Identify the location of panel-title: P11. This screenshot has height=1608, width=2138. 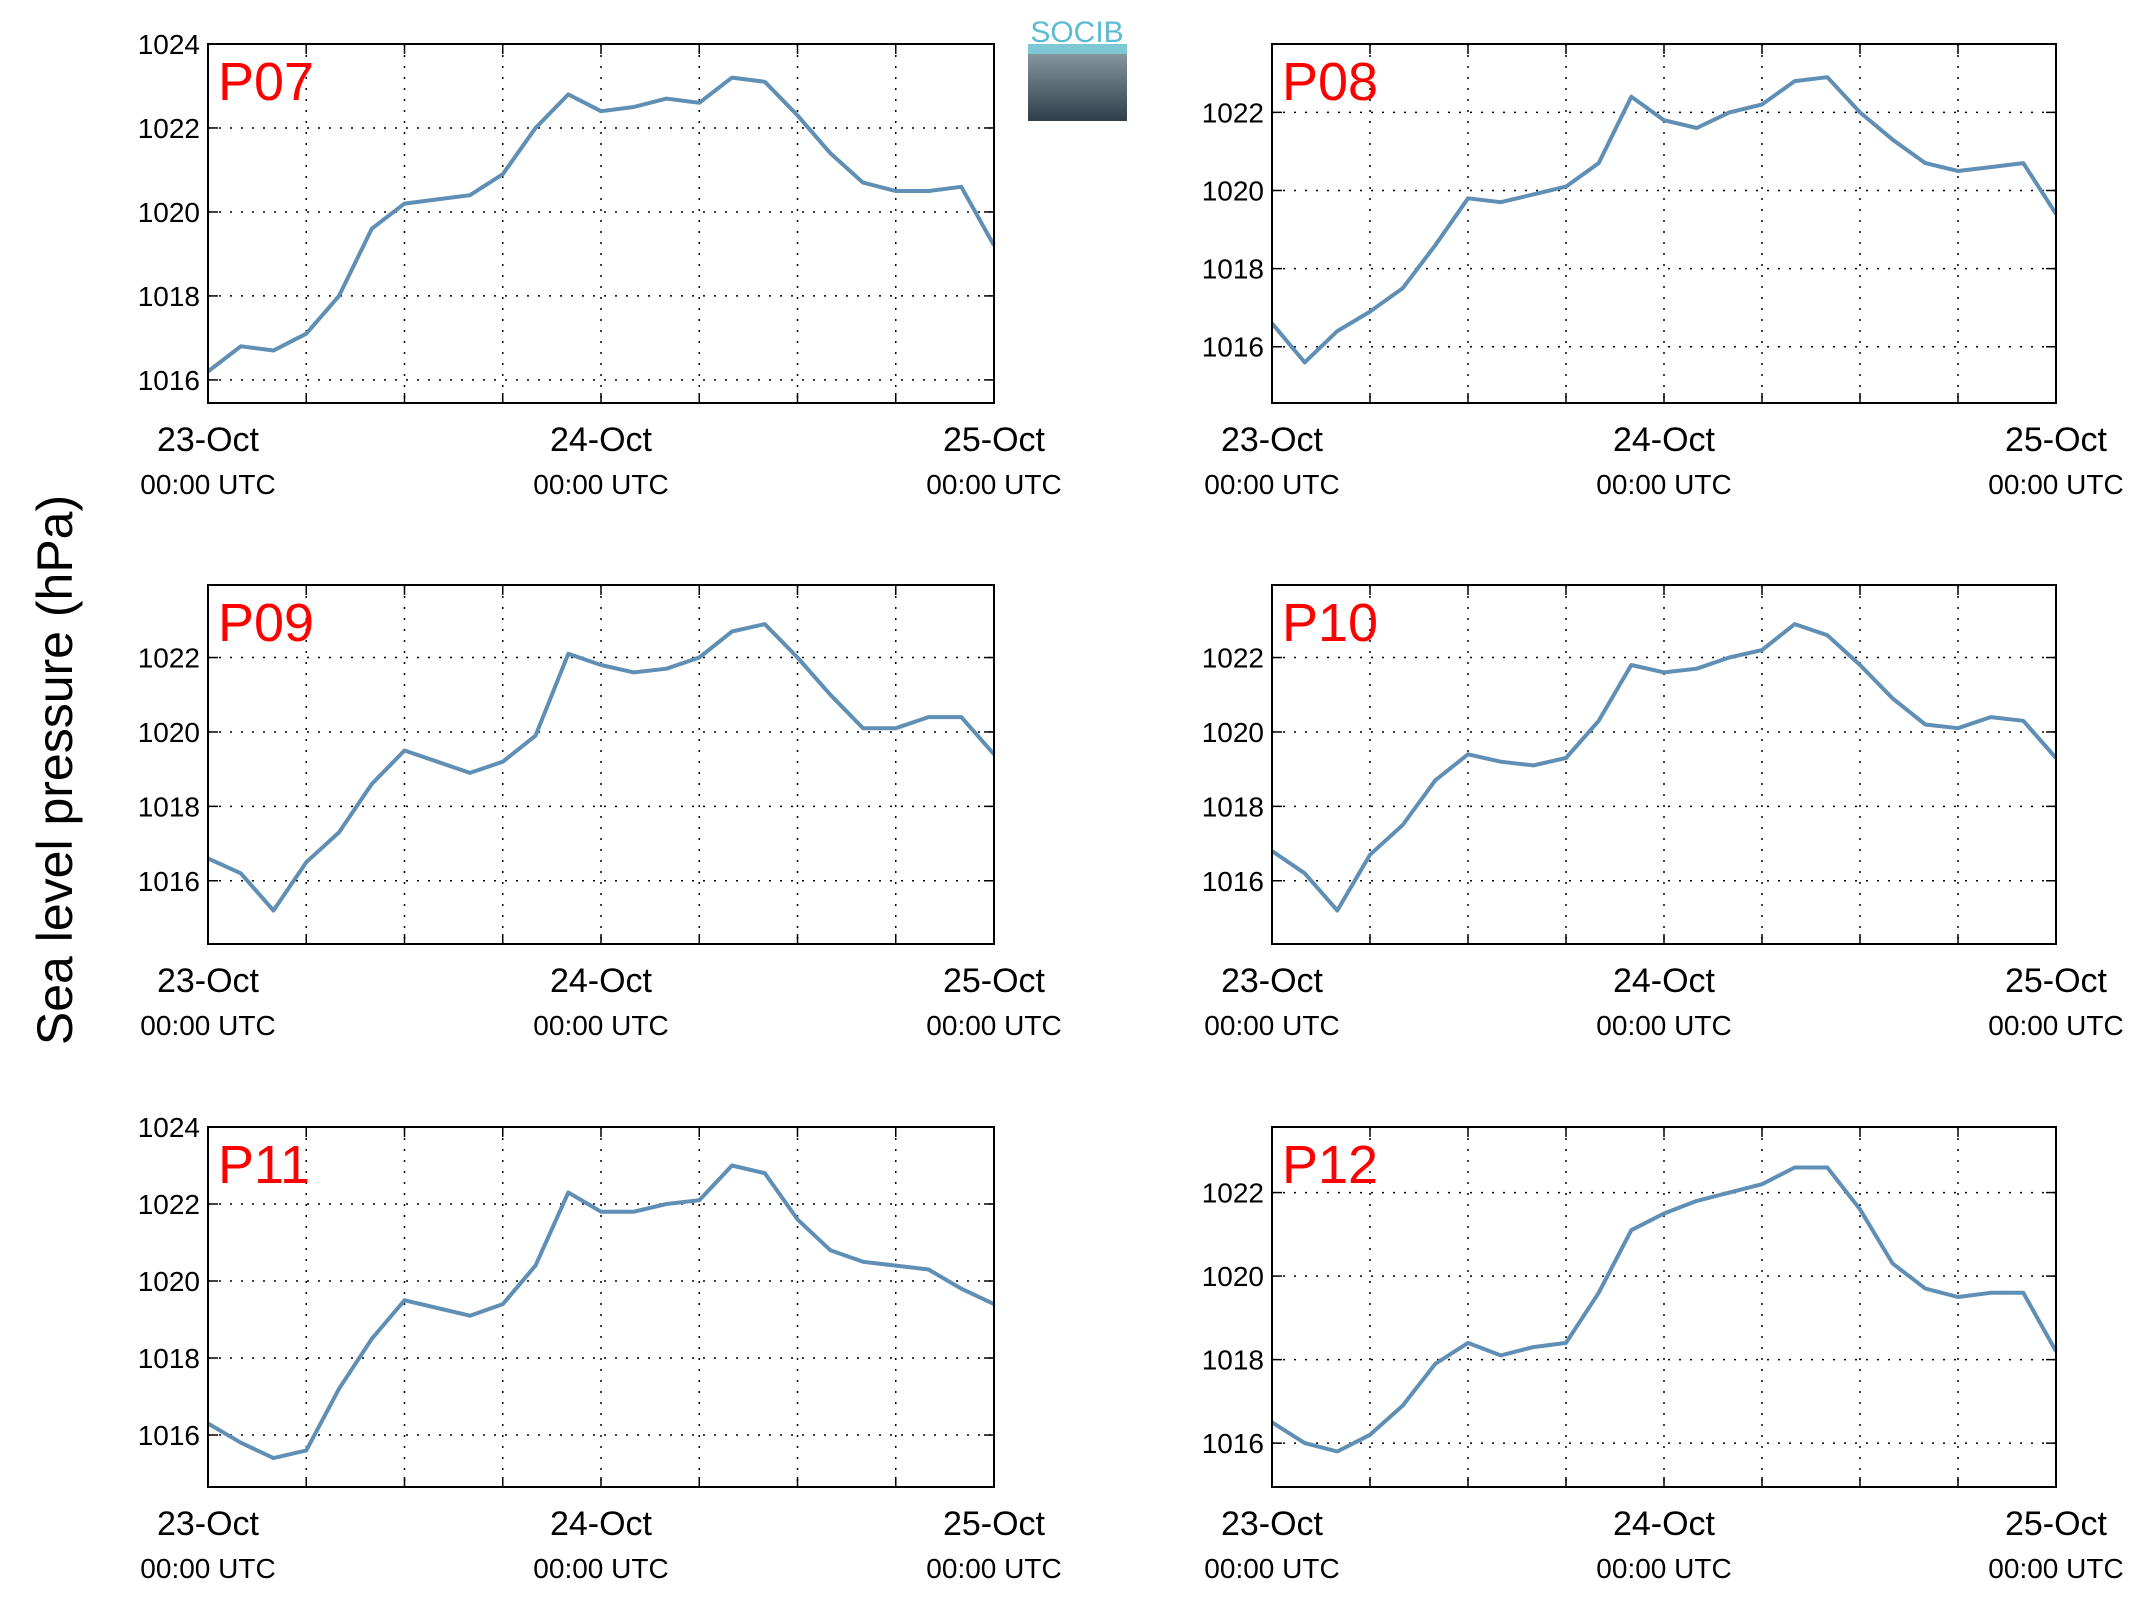
(264, 1165).